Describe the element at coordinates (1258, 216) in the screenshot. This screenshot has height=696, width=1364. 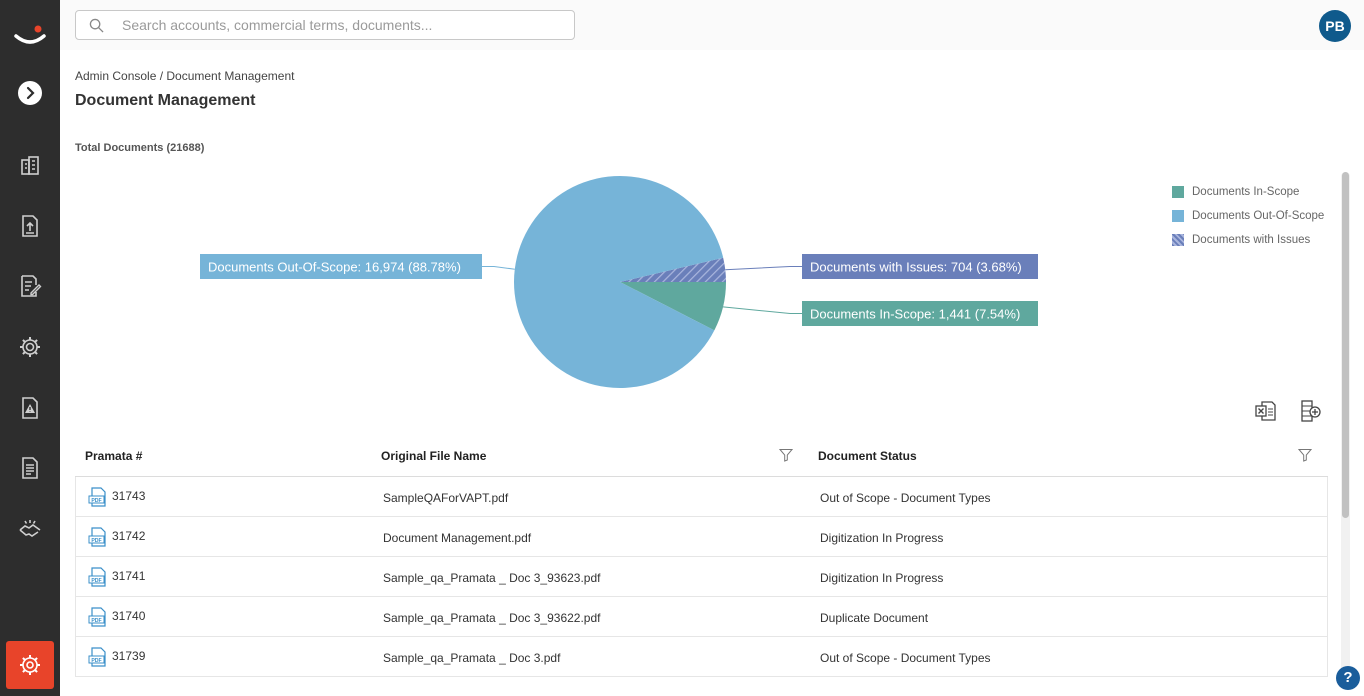
I see `legend-label: Documents Out-Of-Scope` at that location.